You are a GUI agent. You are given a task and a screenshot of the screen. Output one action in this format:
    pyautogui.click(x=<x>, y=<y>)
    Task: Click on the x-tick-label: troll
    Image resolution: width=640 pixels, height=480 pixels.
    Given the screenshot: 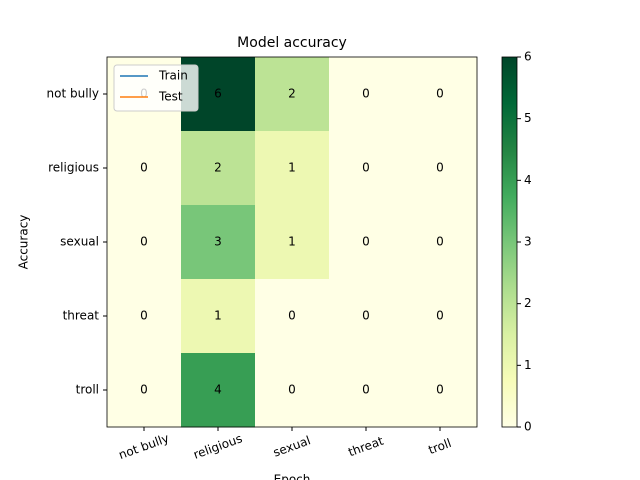 What is the action you would take?
    pyautogui.click(x=439, y=446)
    